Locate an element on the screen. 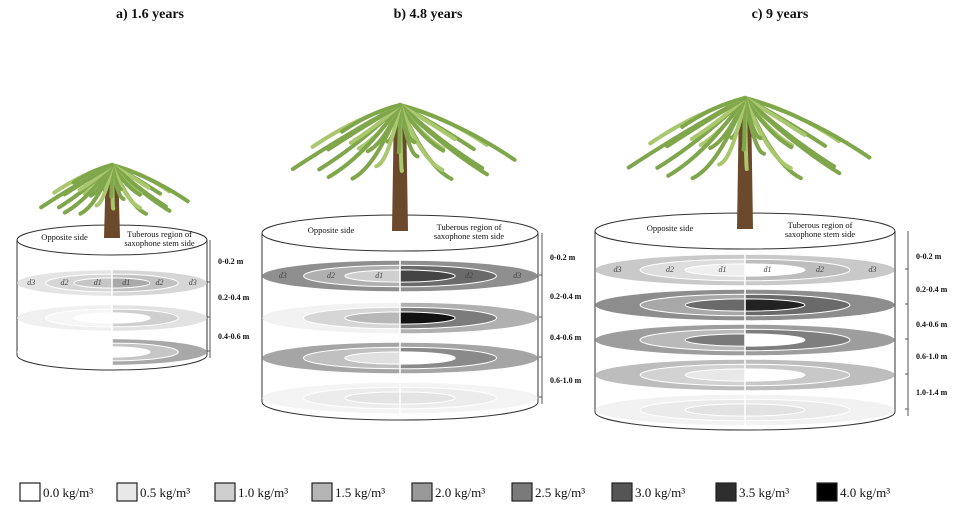  legend-label: 3.0 kg/m³ is located at coordinates (660, 492).